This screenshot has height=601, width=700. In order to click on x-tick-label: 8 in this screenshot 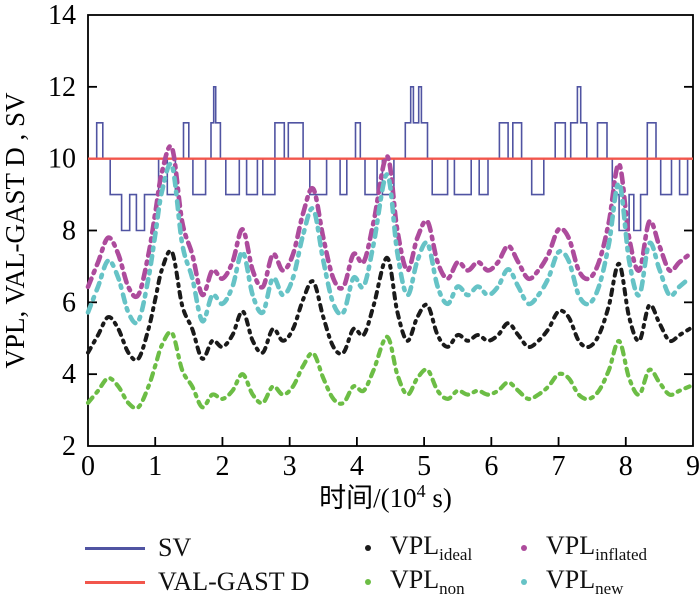, I will do `click(626, 466)`.